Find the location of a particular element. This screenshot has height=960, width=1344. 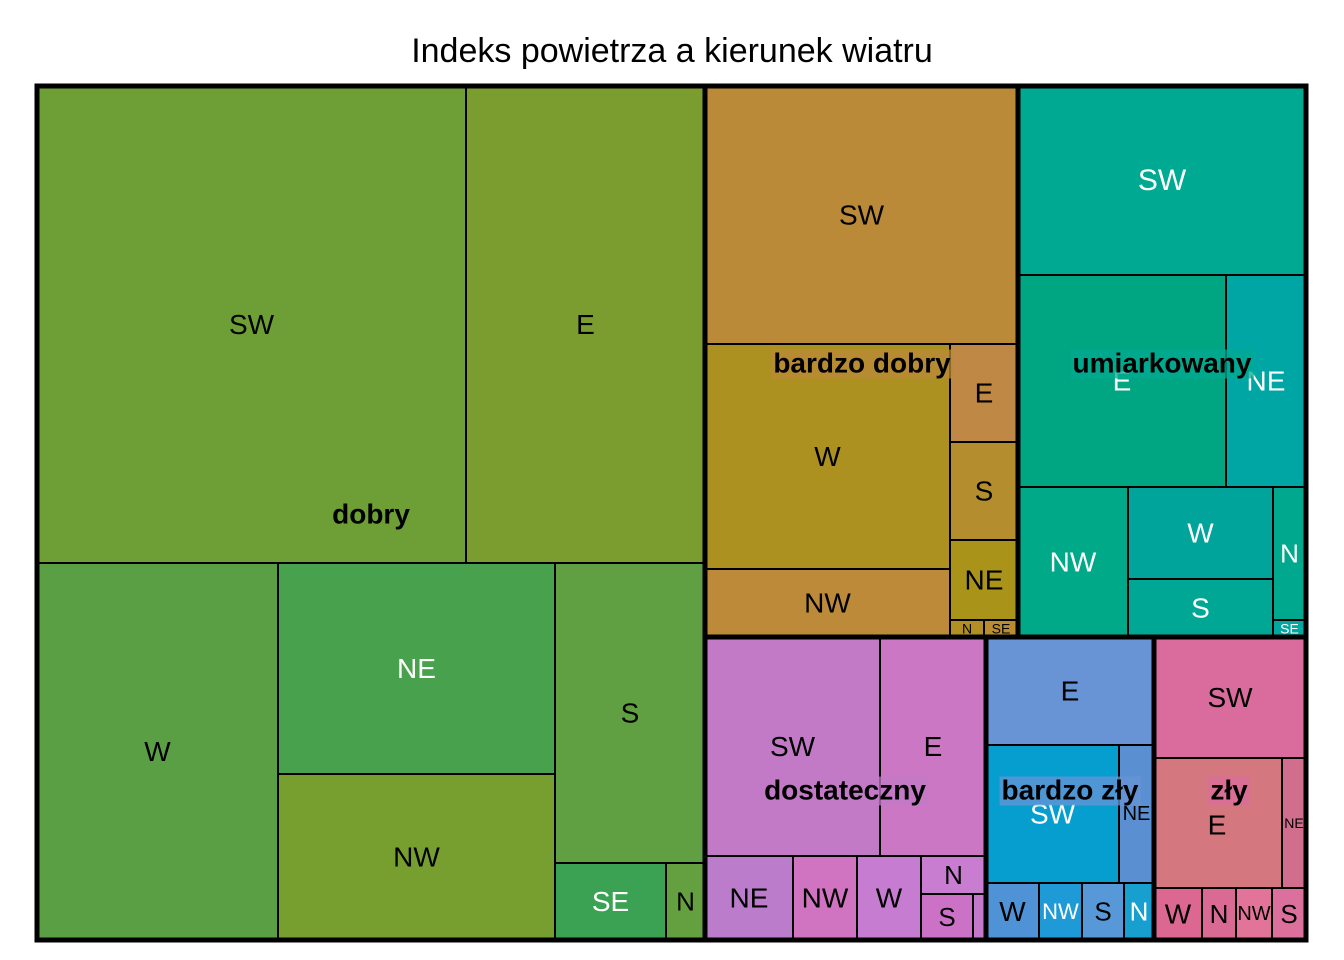

group-label-umiarkowany: umiarkowany is located at coordinates (1162, 363).